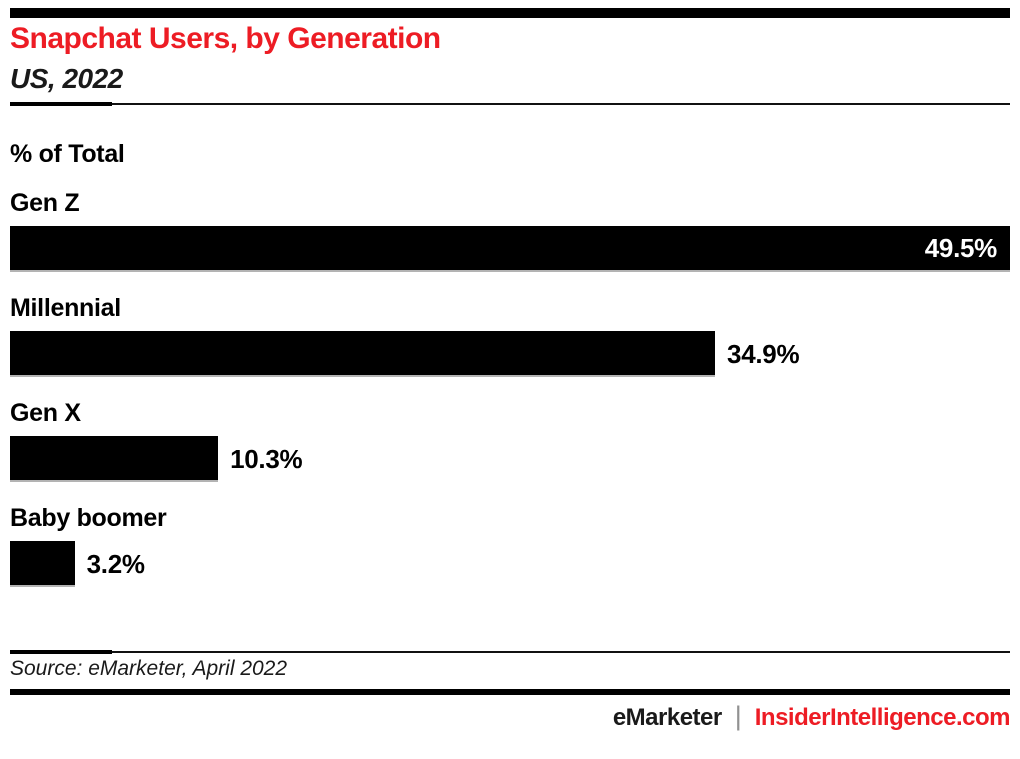 The image size is (1020, 759). Describe the element at coordinates (45, 203) in the screenshot. I see `category-label: Gen Z` at that location.